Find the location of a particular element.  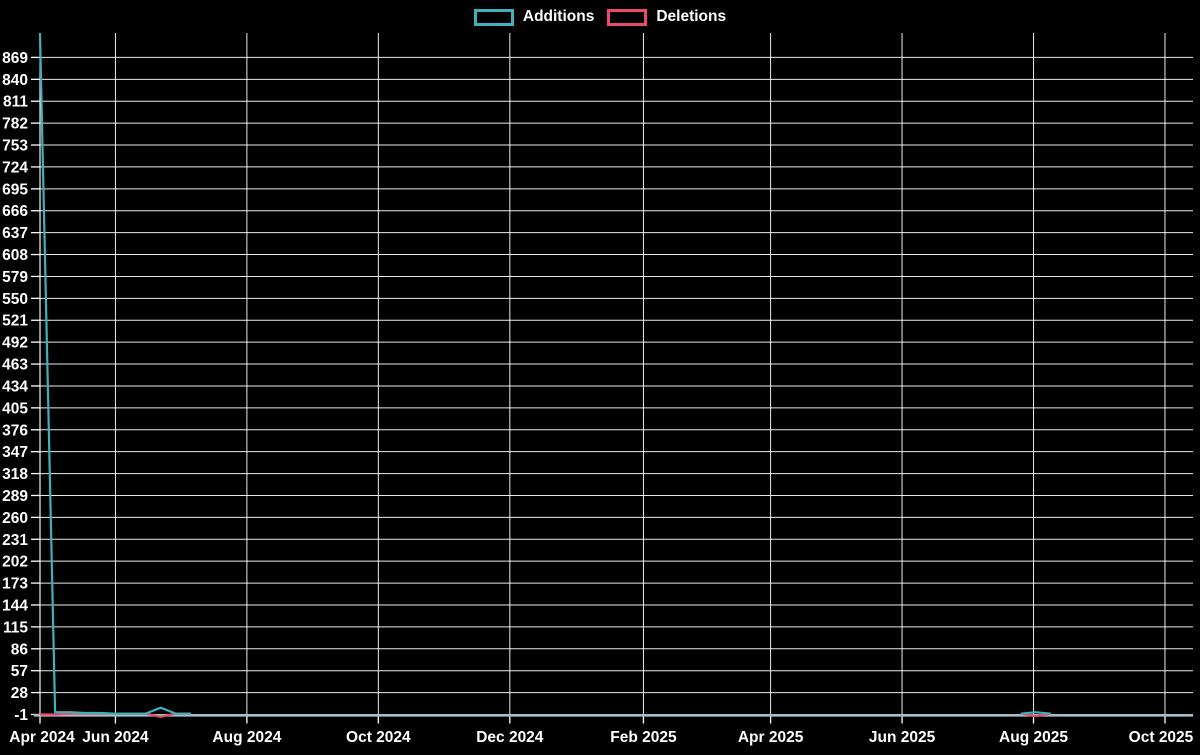

series-line-deletions is located at coordinates (1035, 715).